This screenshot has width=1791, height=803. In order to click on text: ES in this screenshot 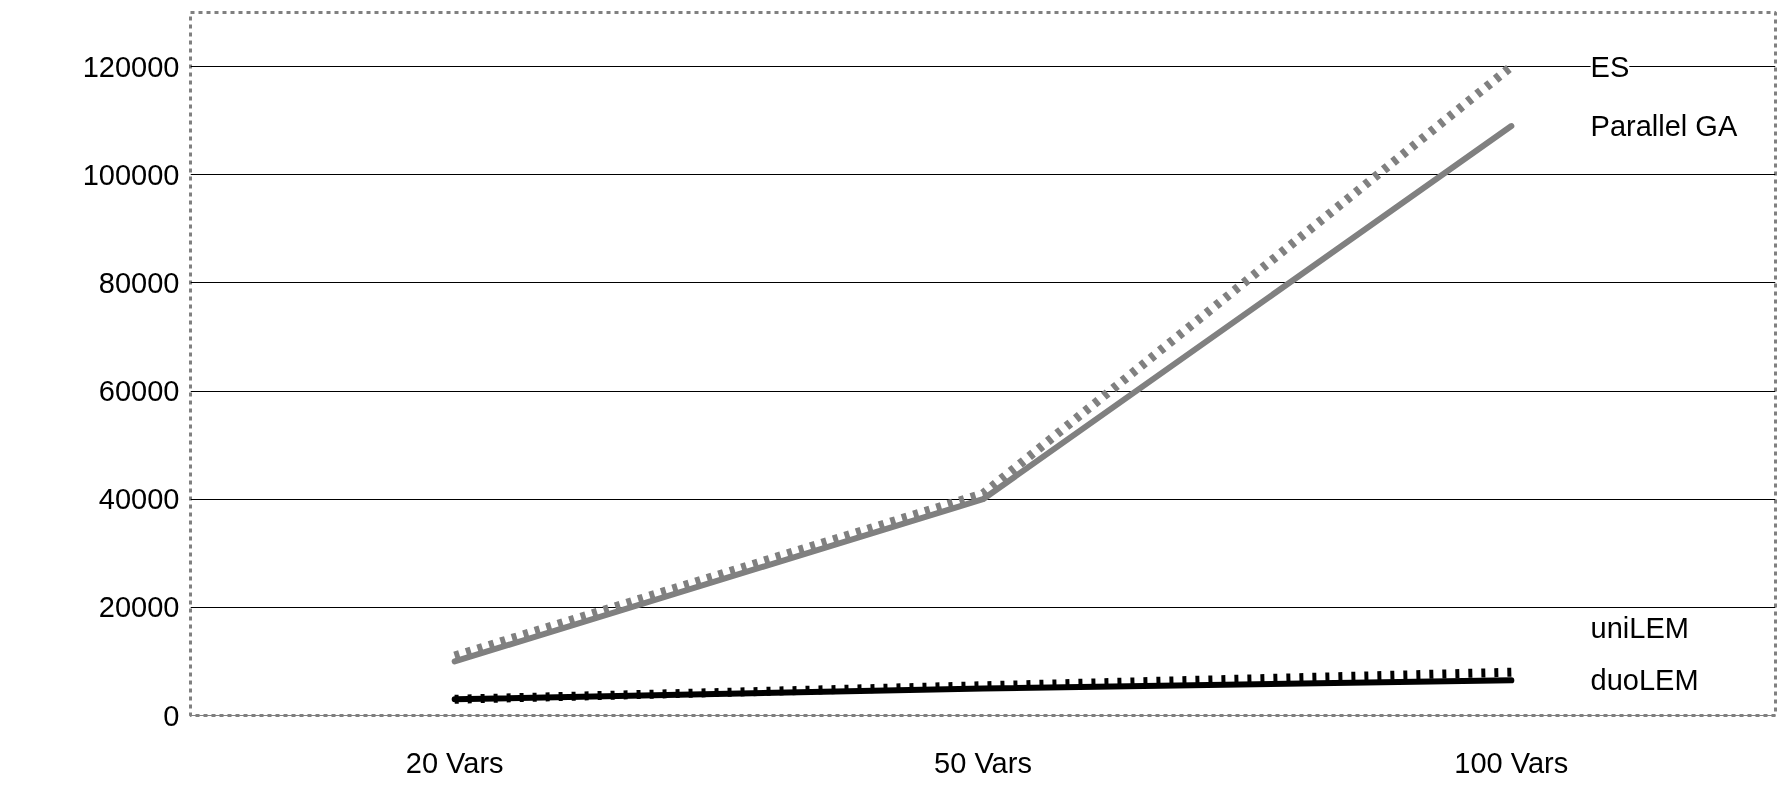, I will do `click(1610, 66)`.